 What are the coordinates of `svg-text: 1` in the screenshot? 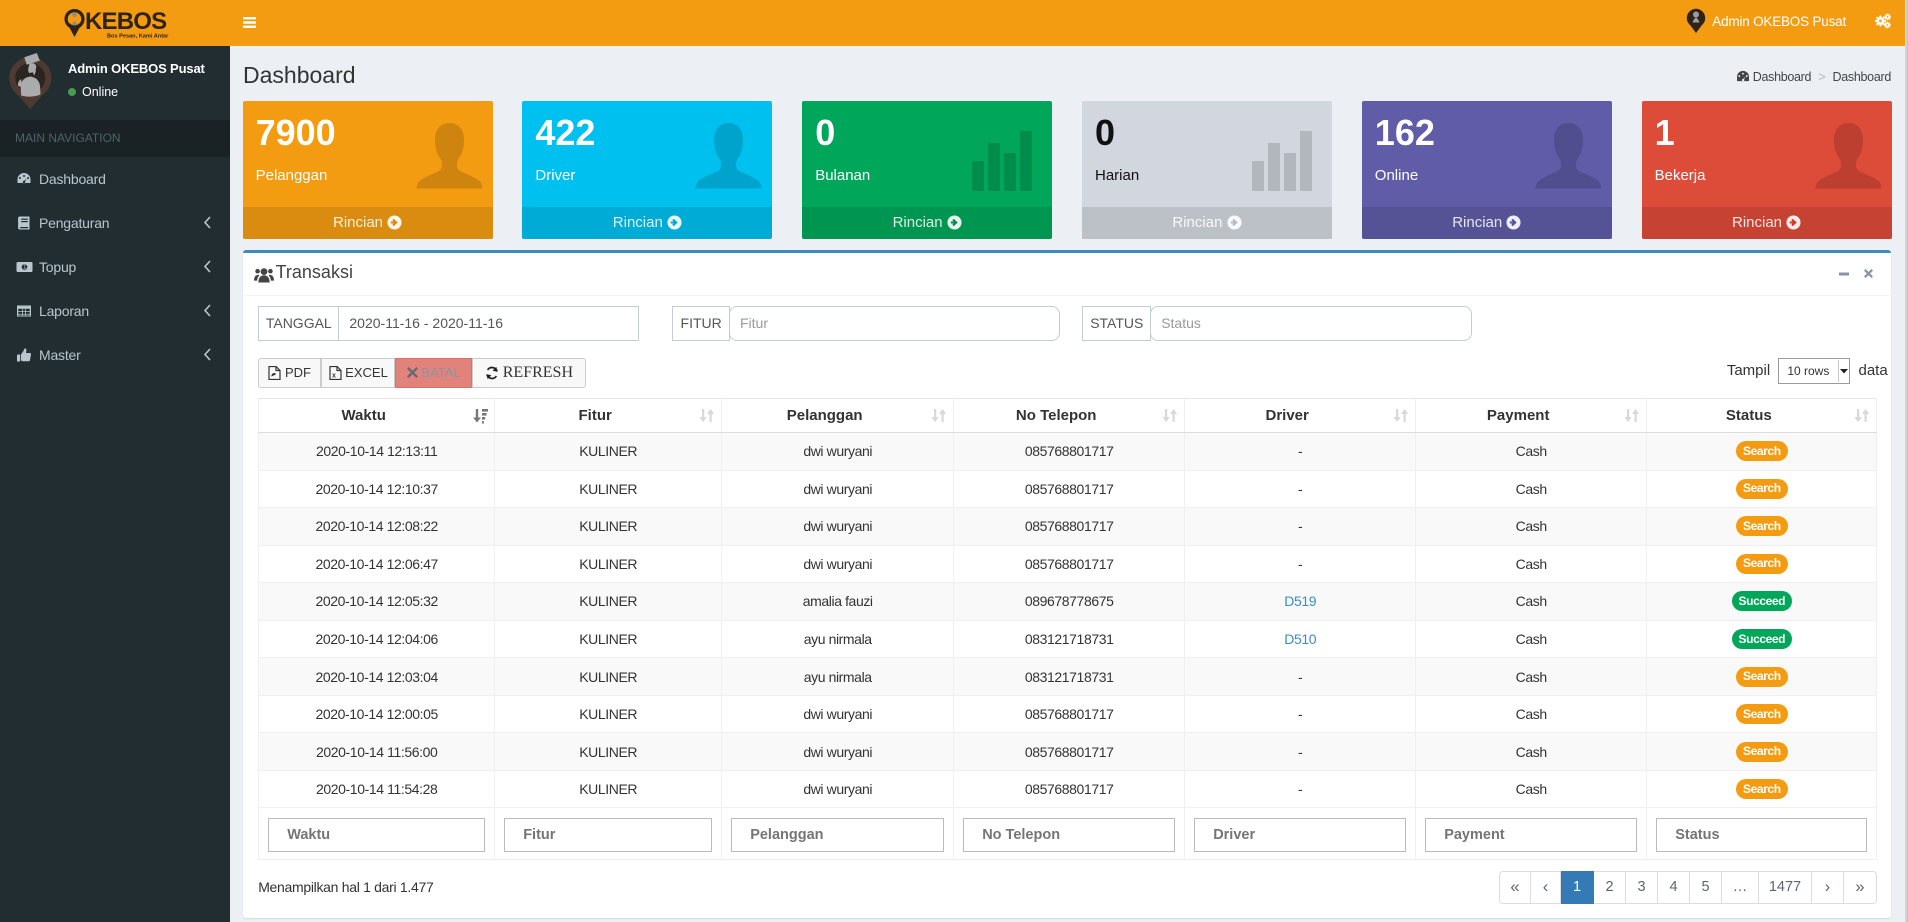 It's located at (25, 268).